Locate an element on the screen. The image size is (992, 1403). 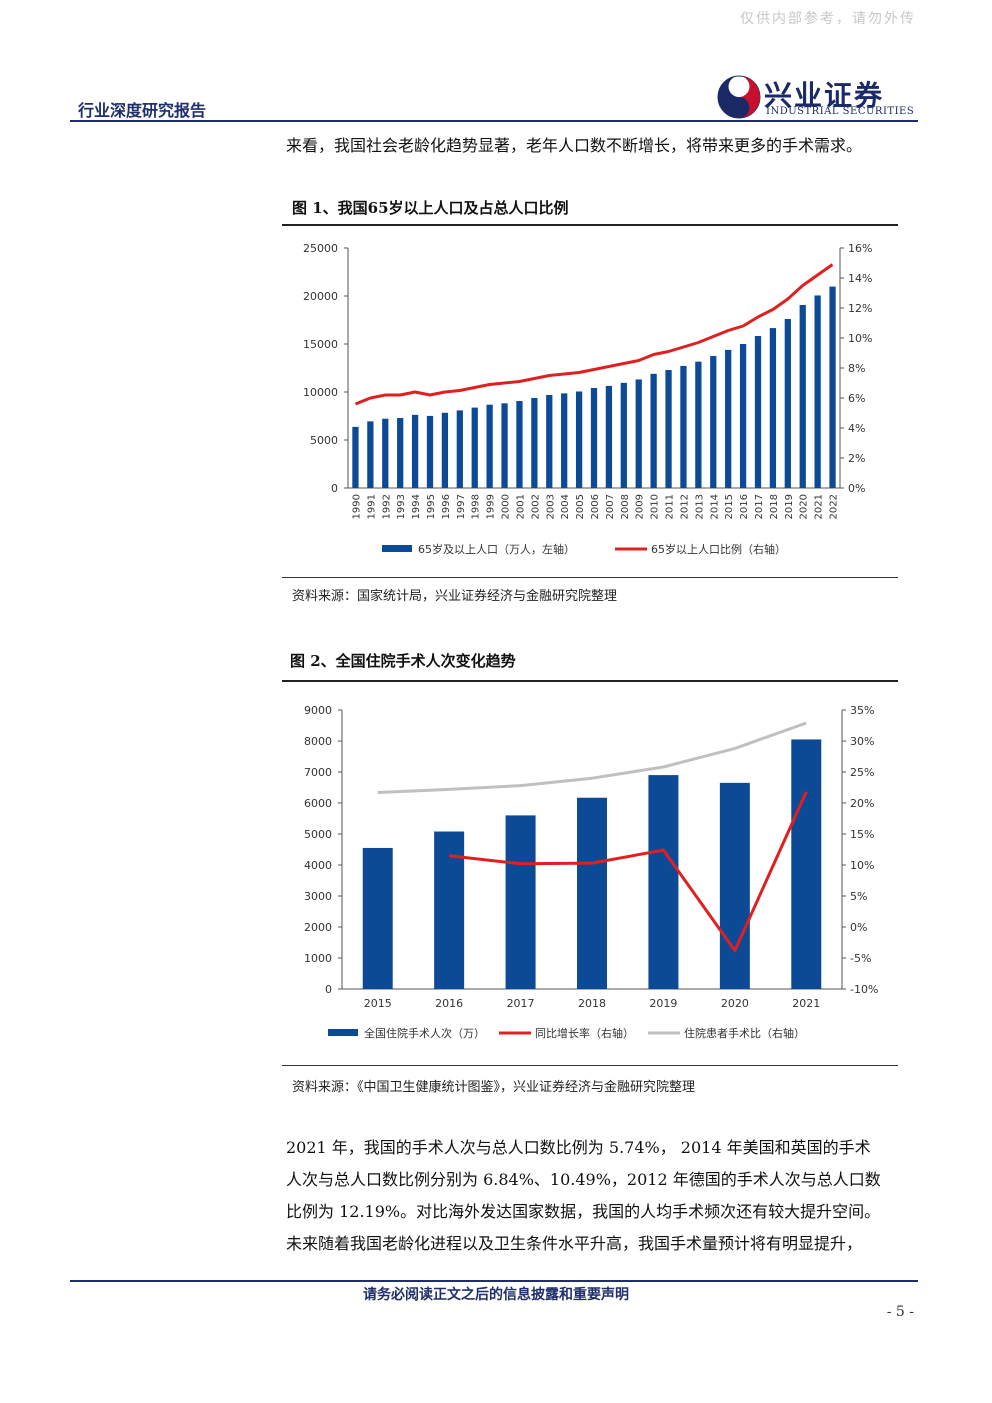
y-left-tick-label: 10000 is located at coordinates (320, 392).